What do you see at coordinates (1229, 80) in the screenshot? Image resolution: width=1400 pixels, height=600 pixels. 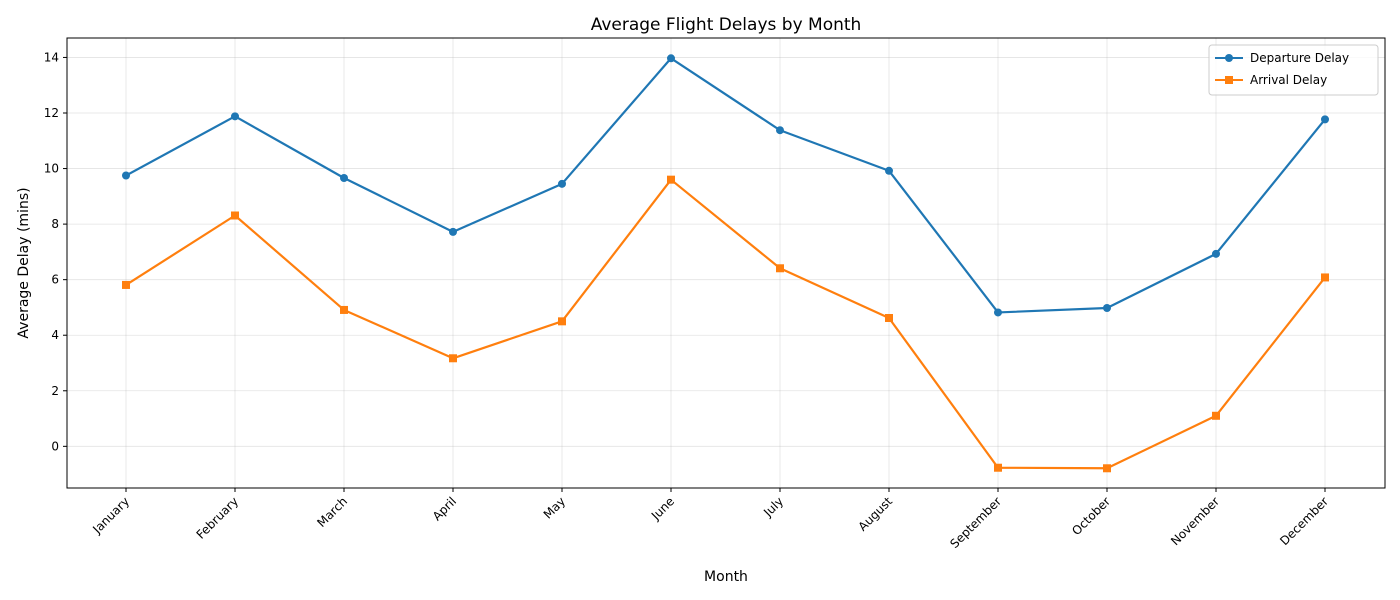 I see `legend-marker-arrival` at bounding box center [1229, 80].